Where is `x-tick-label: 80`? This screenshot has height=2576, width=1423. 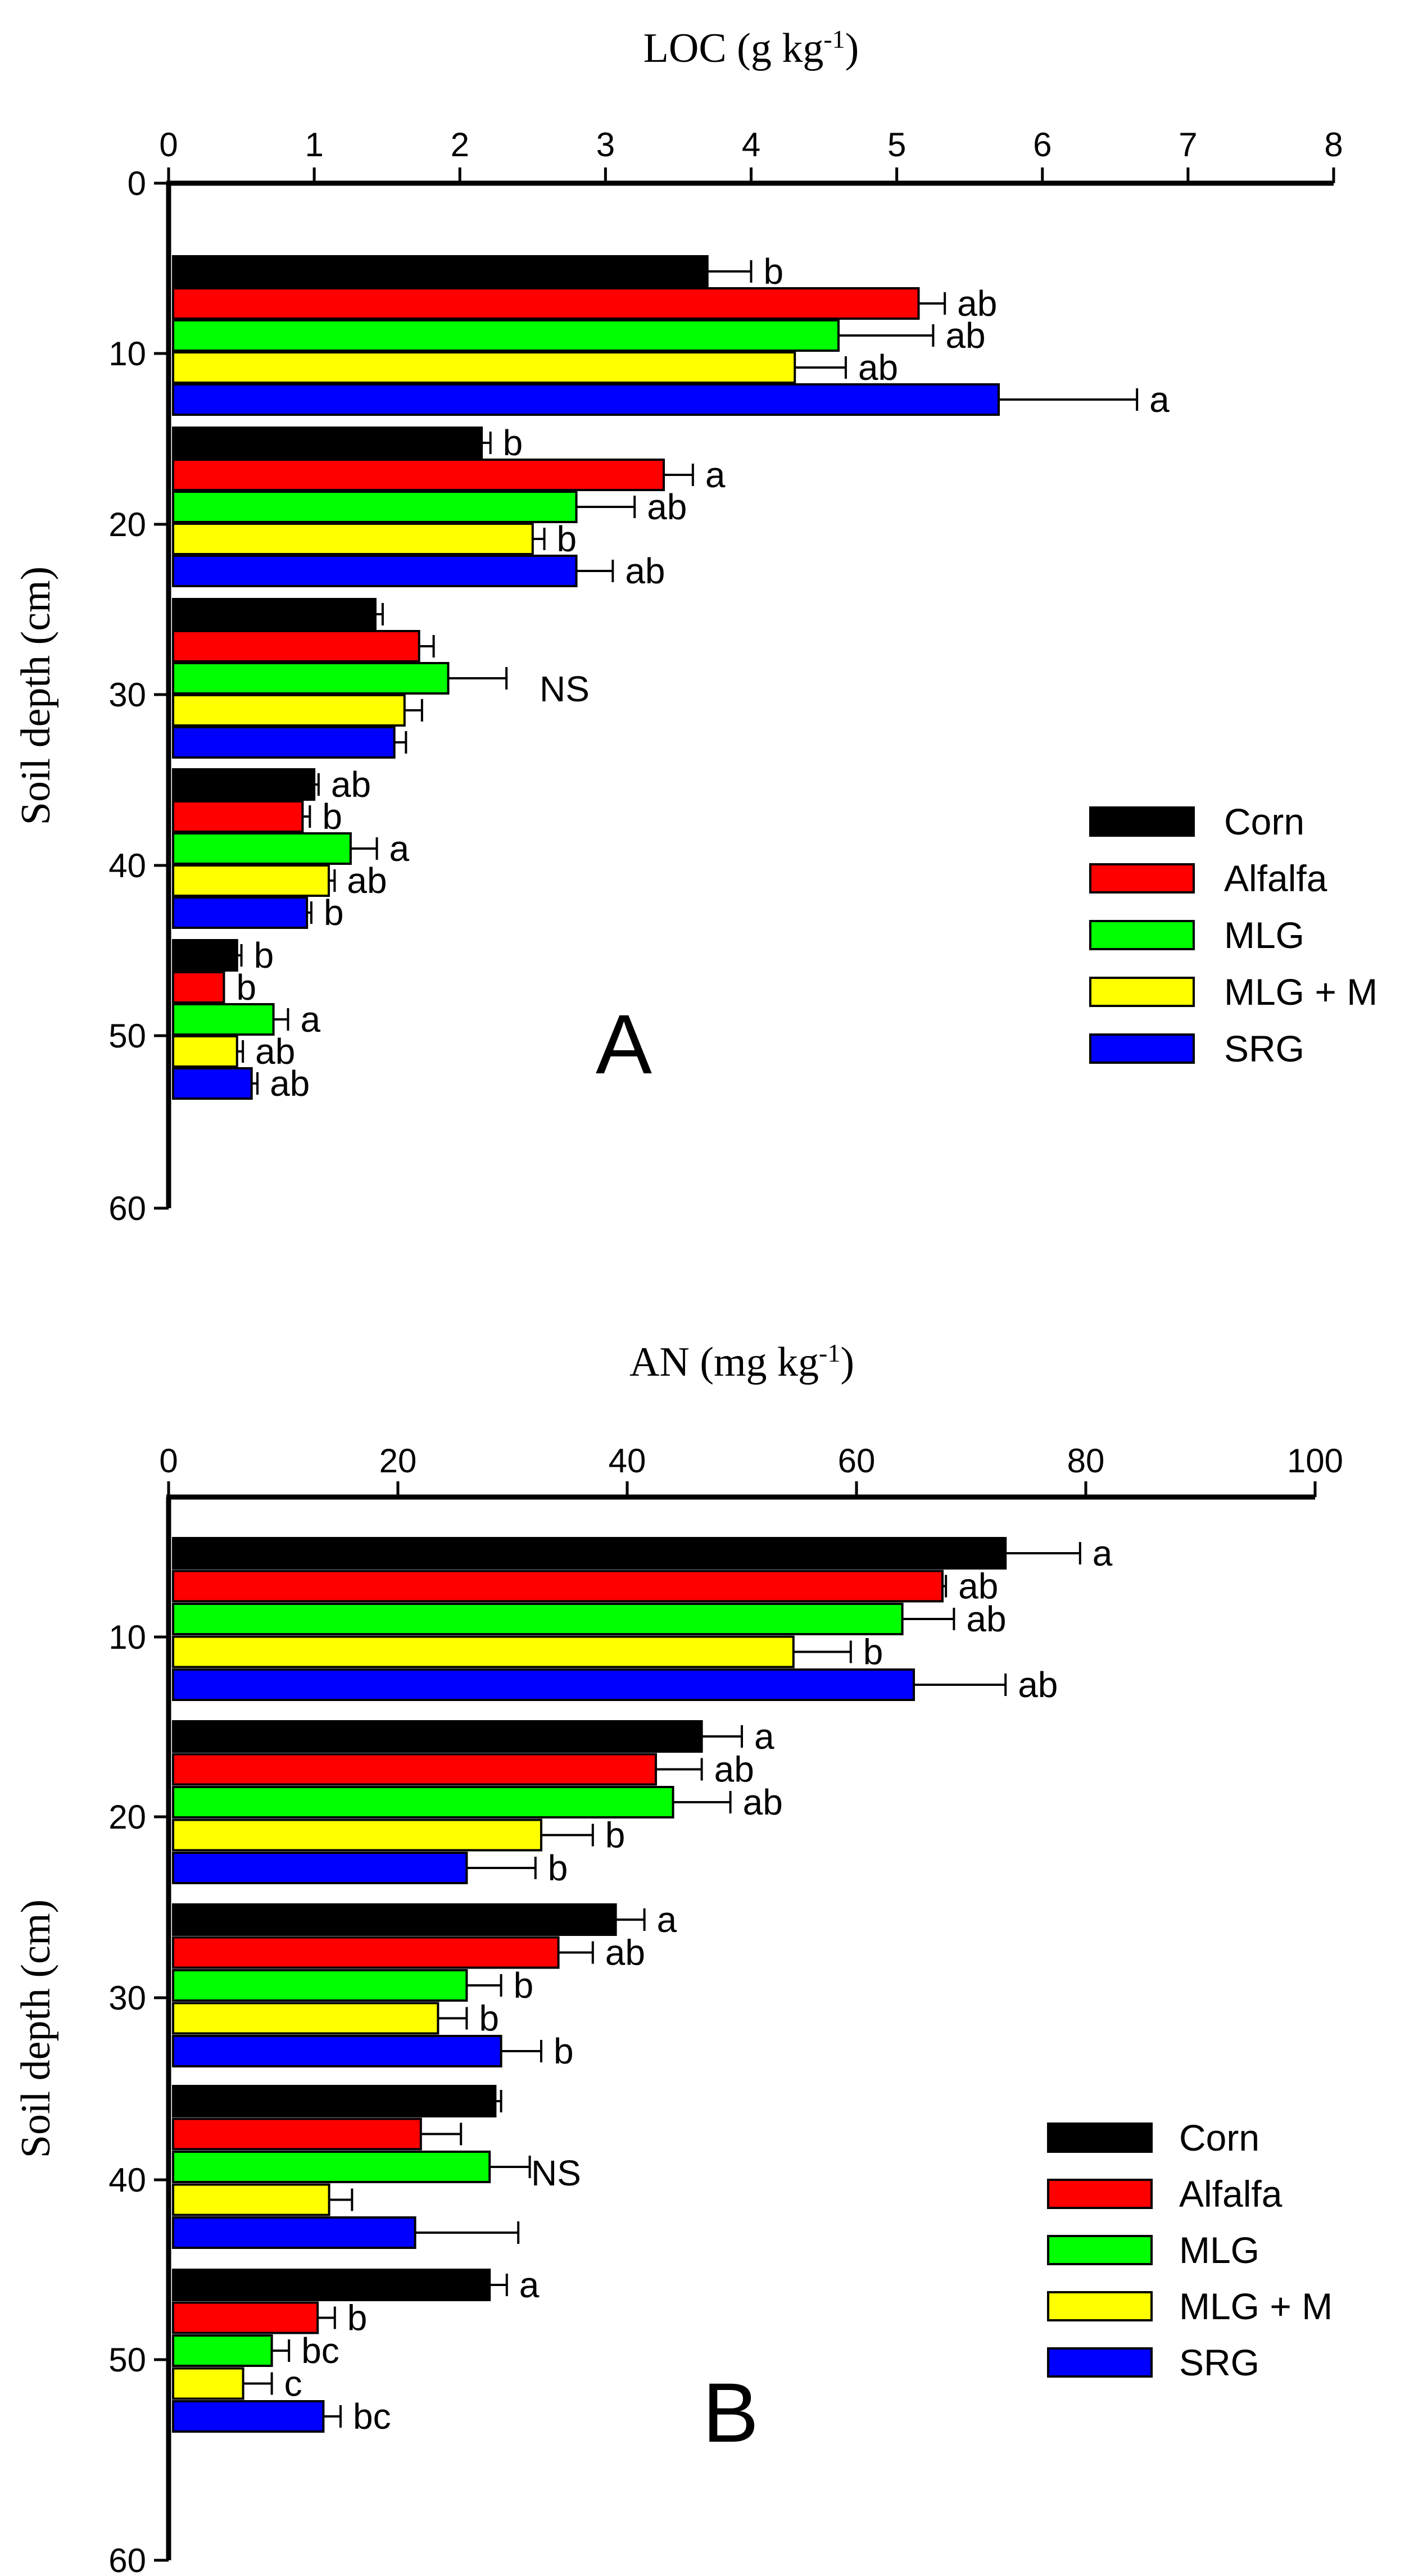 x-tick-label: 80 is located at coordinates (1086, 1461).